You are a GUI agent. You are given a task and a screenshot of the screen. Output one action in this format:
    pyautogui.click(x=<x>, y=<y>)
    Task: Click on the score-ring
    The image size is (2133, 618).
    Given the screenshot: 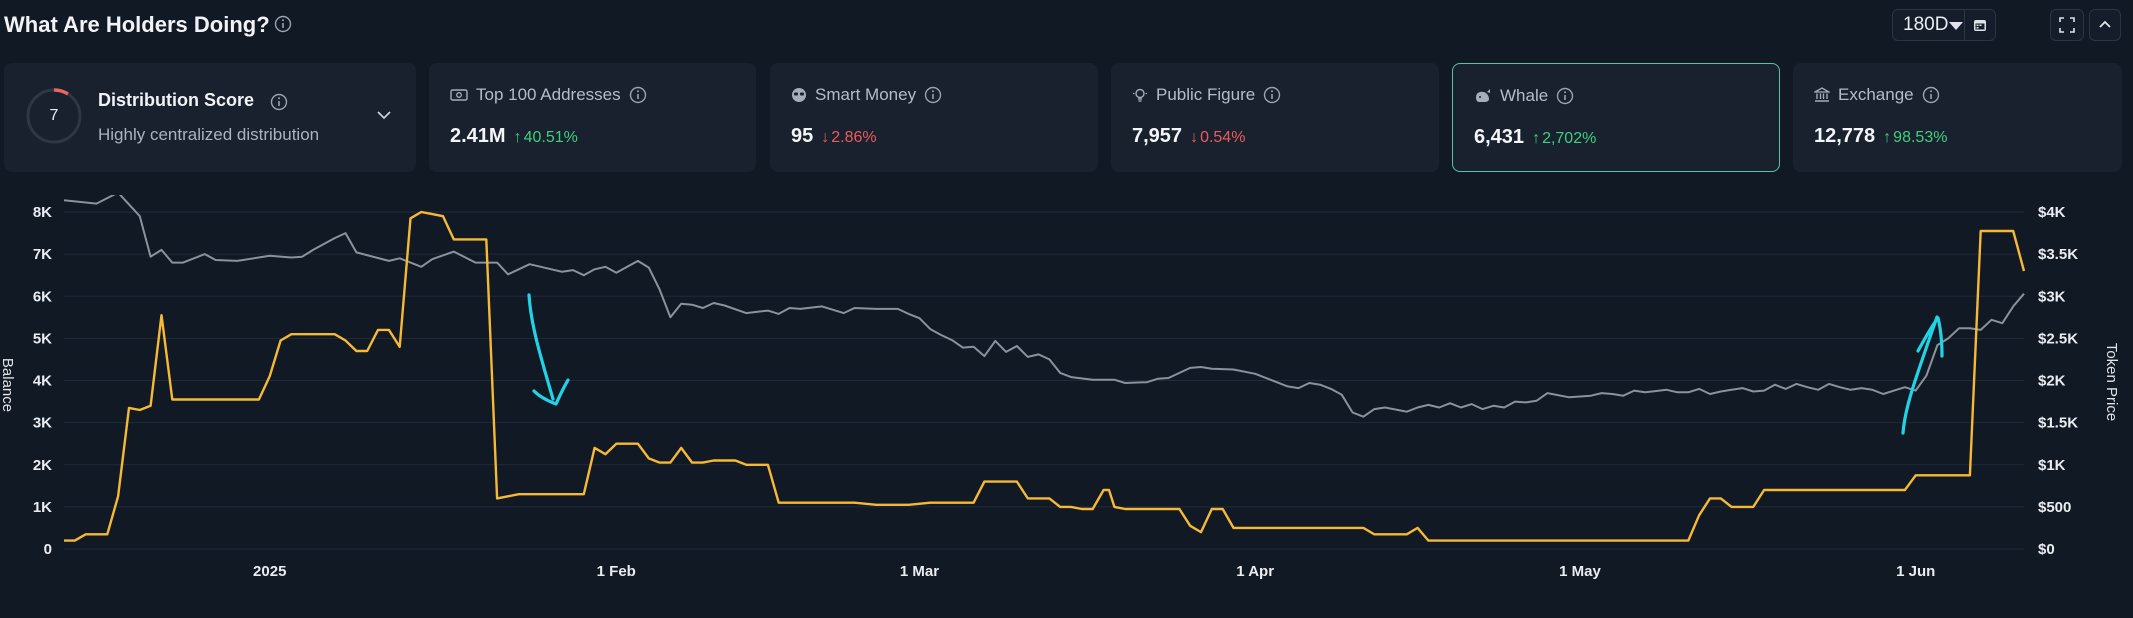 What is the action you would take?
    pyautogui.click(x=54, y=116)
    